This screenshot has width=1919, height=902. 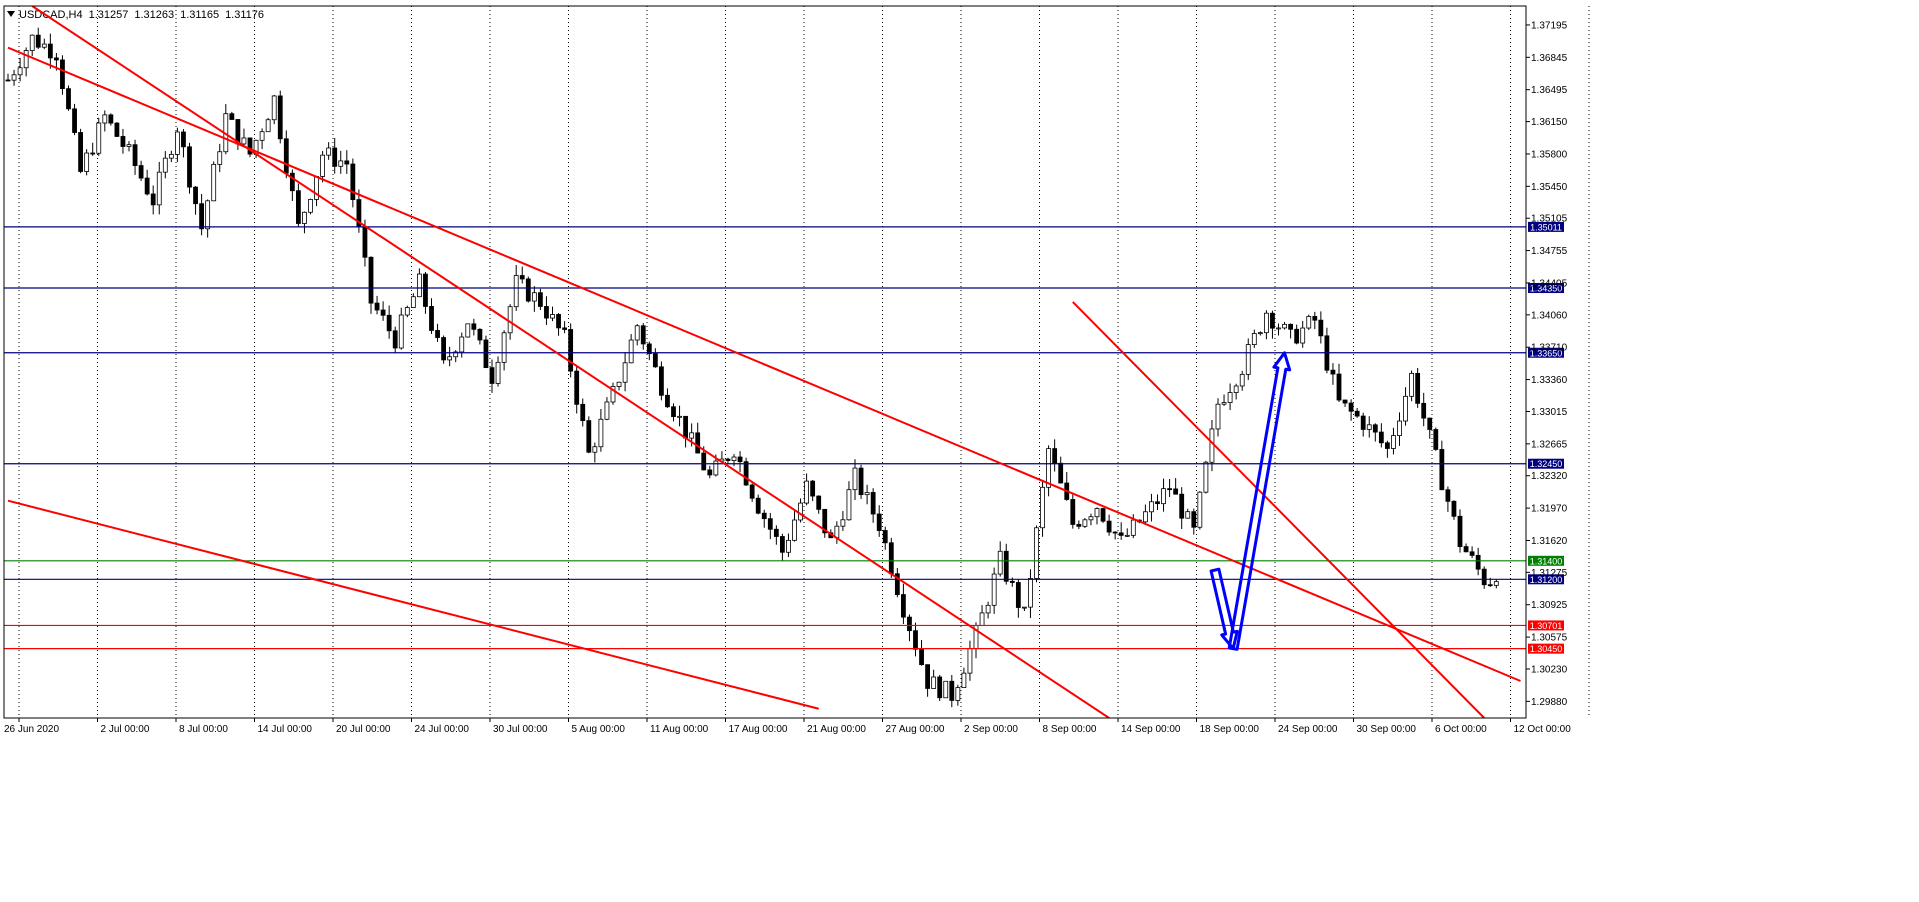 I want to click on price-tick-label: 1.34405, so click(x=1549, y=283).